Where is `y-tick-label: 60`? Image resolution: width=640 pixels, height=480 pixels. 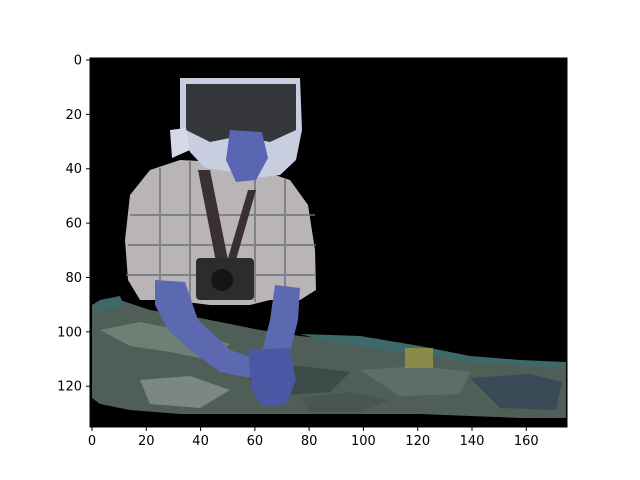
y-tick-label: 60 is located at coordinates (73, 224).